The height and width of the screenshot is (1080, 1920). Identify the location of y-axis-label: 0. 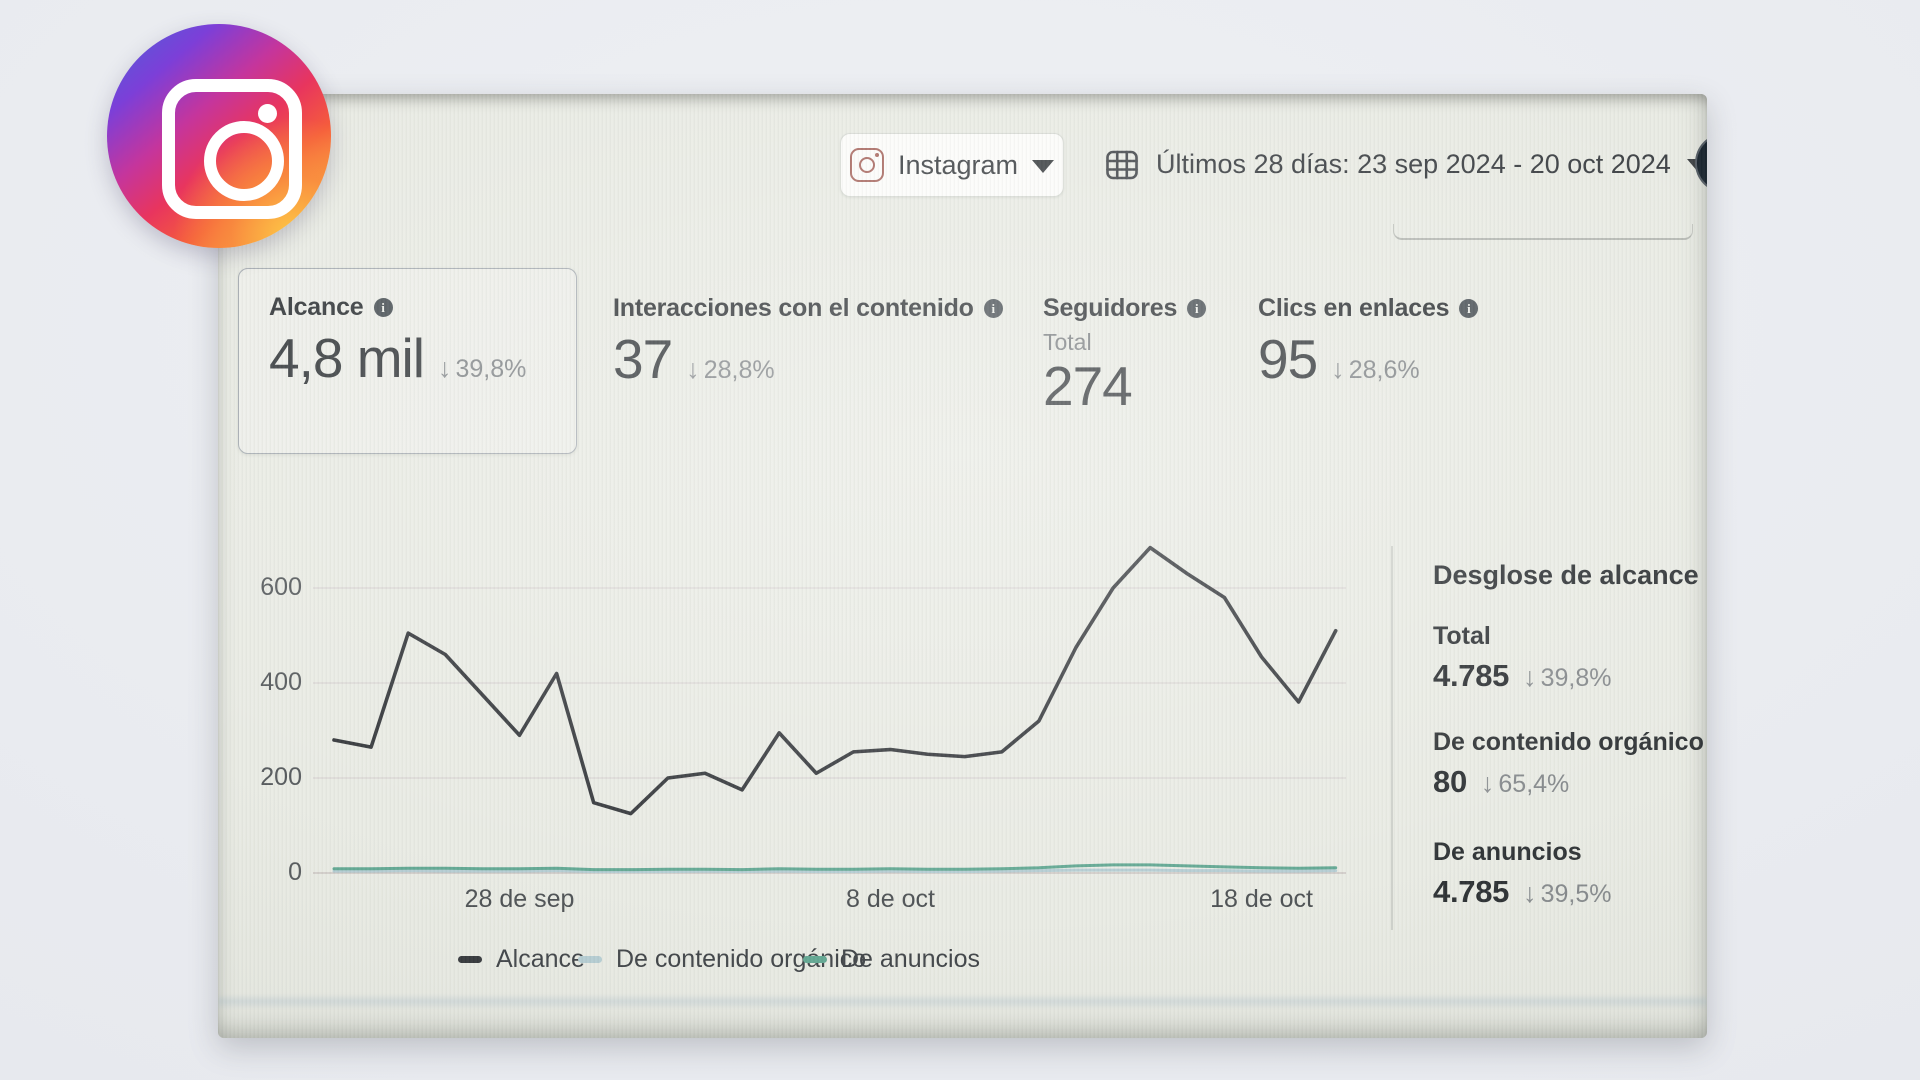
(295, 872).